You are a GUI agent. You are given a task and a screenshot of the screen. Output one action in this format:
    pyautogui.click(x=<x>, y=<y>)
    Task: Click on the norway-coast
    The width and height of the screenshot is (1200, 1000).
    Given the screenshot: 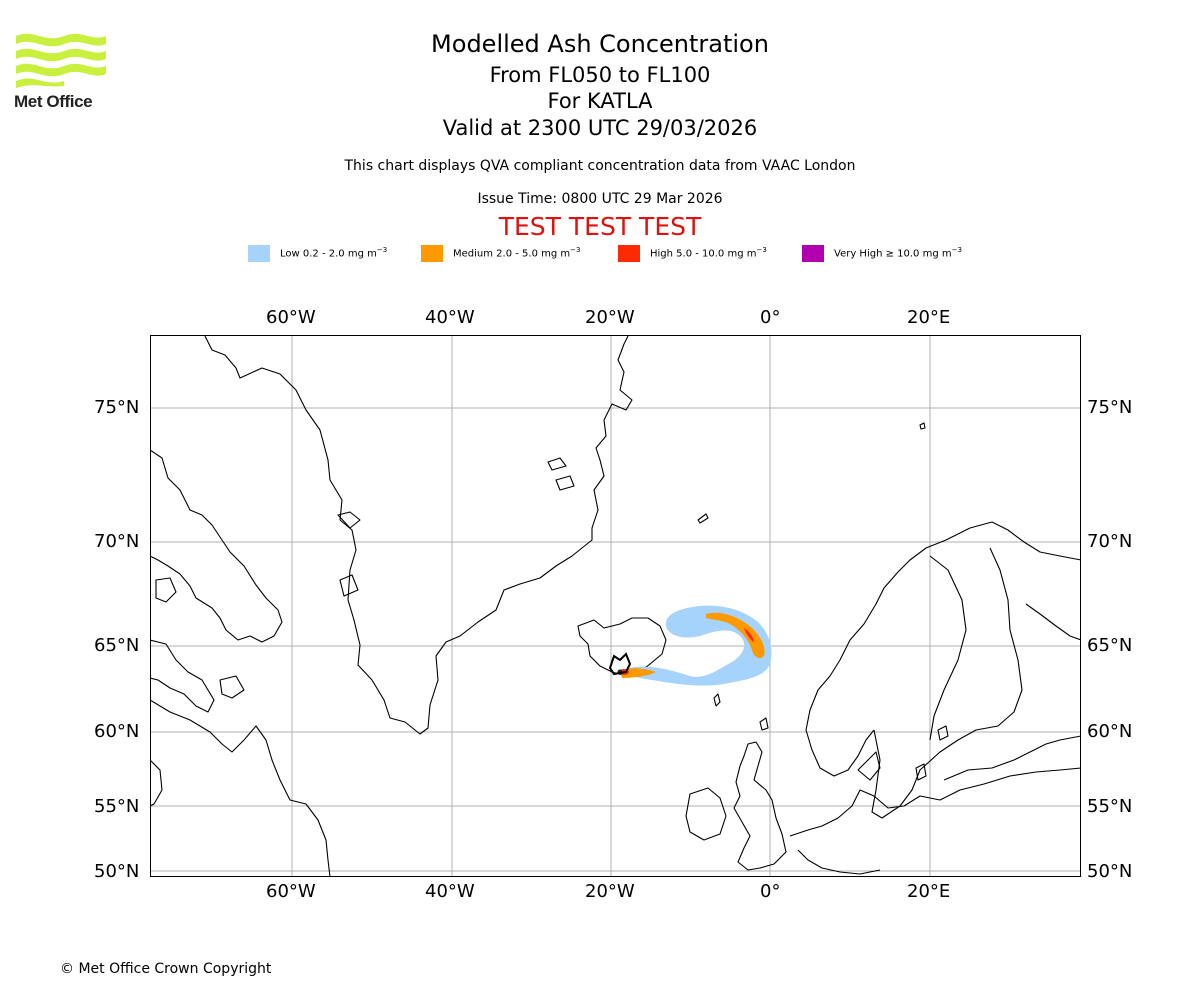 What is the action you would take?
    pyautogui.click(x=945, y=616)
    